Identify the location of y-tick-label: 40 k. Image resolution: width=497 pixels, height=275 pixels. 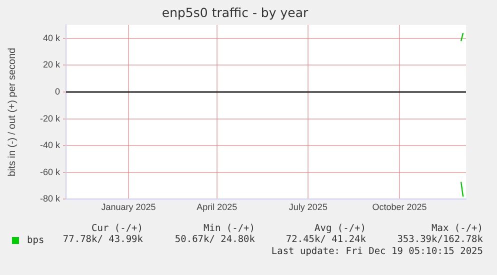
(51, 37).